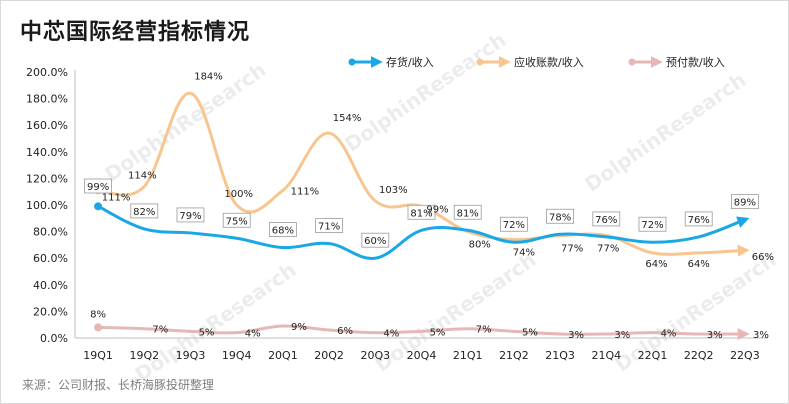 This screenshot has height=404, width=789. Describe the element at coordinates (653, 355) in the screenshot. I see `x-tick-label: 22Q1` at that location.